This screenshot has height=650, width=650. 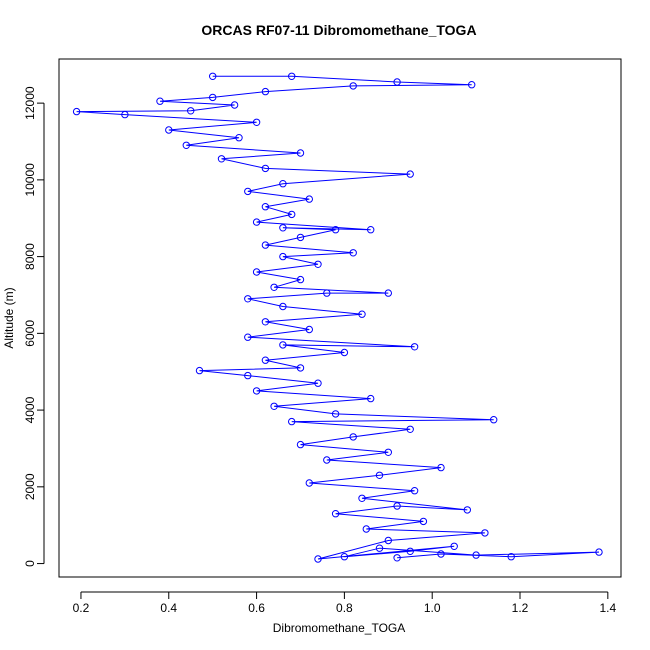 I want to click on x-tick-label: 1.0, so click(x=432, y=608).